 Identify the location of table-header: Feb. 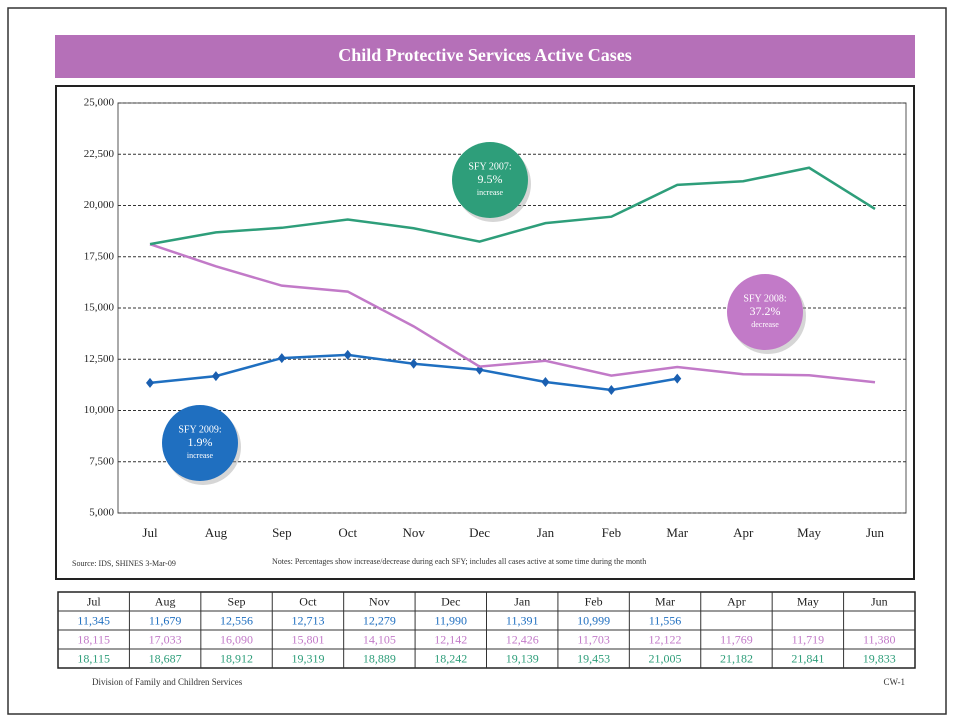
(594, 601).